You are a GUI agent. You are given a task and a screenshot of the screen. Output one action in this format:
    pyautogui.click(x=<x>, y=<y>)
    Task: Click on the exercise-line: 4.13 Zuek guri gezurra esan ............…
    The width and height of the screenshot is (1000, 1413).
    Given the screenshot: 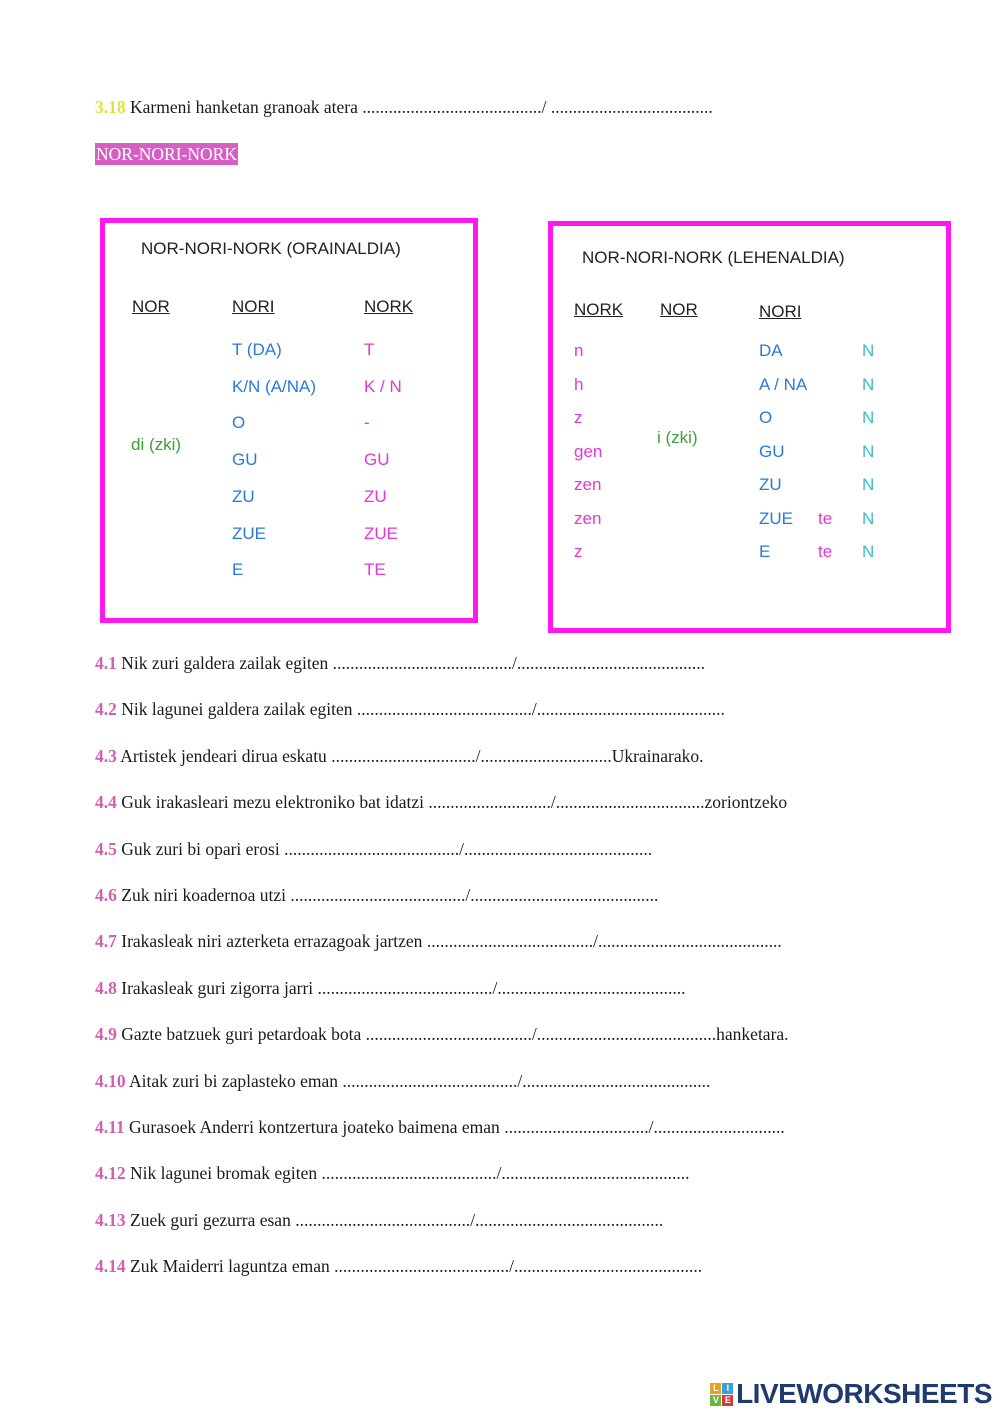 What is the action you would take?
    pyautogui.click(x=379, y=1220)
    